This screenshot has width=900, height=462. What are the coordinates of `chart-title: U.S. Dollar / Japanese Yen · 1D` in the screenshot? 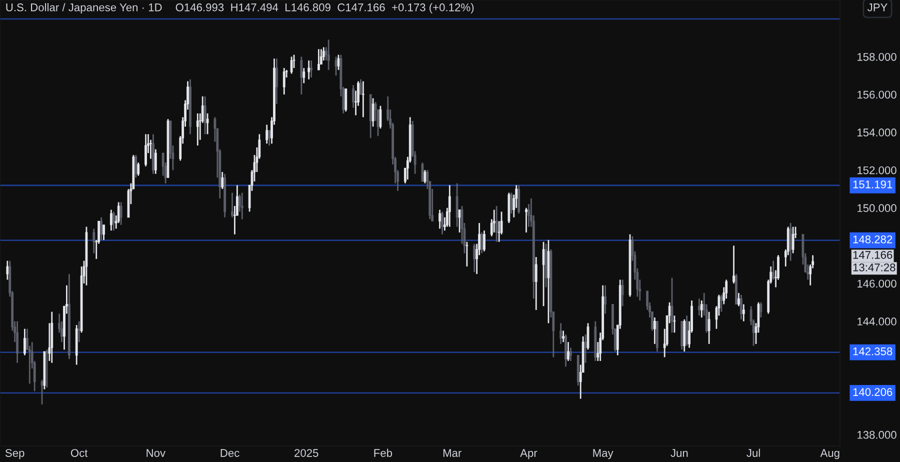 It's located at (84, 8).